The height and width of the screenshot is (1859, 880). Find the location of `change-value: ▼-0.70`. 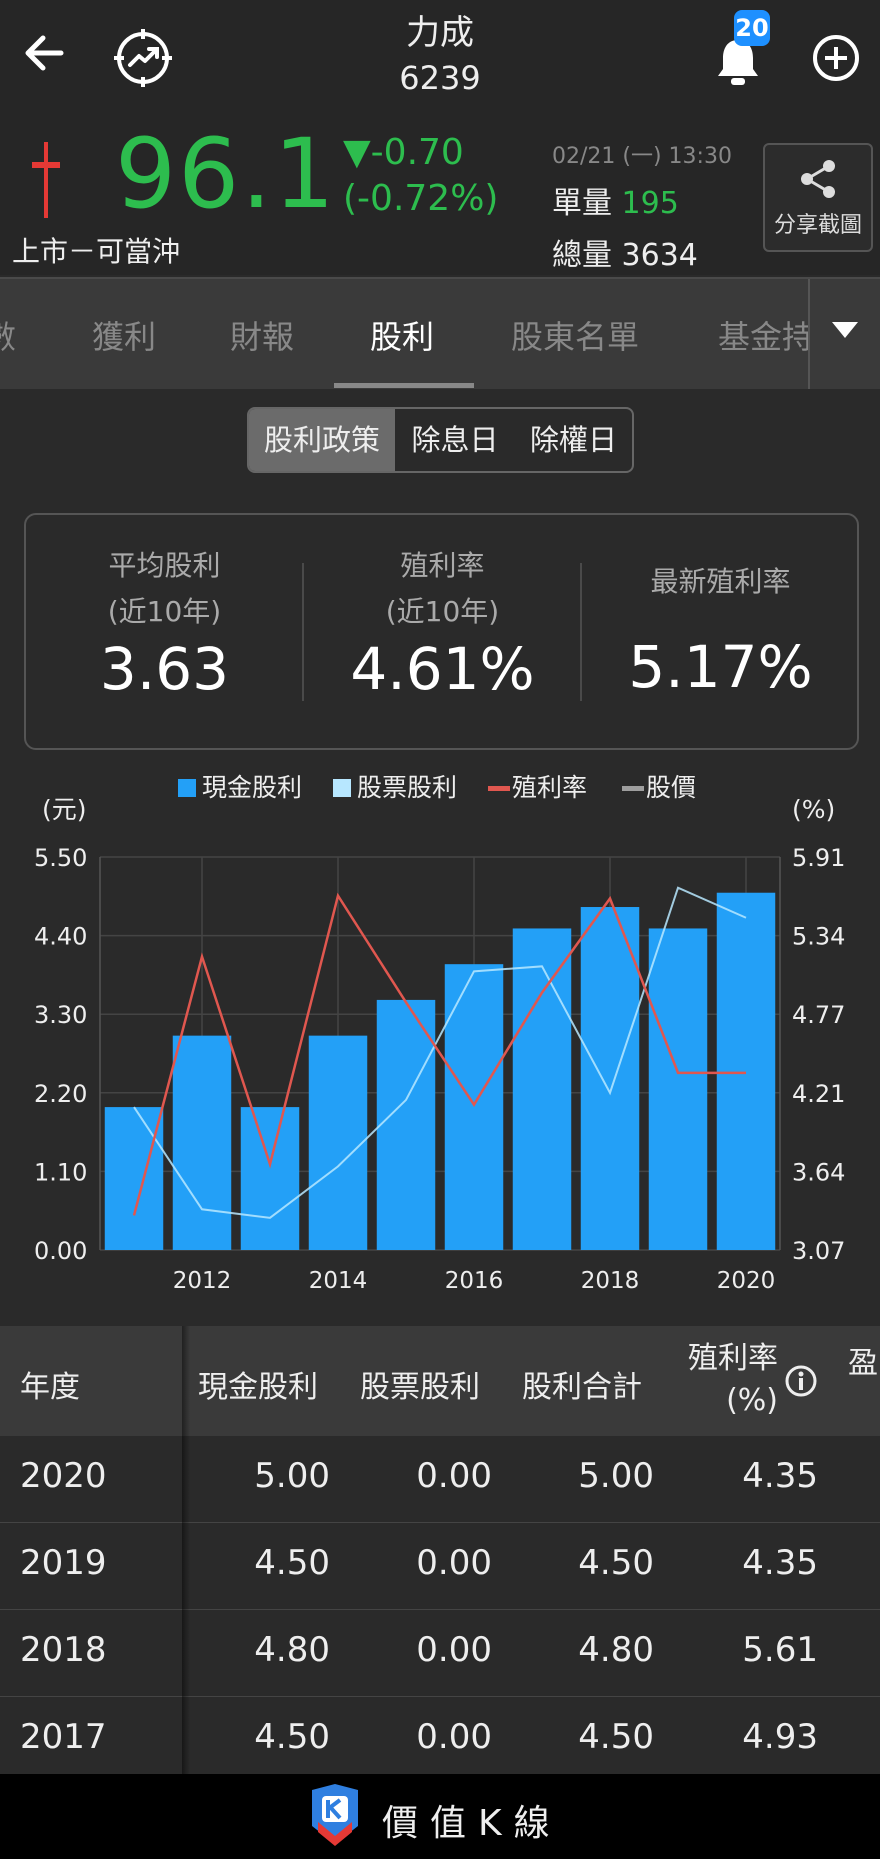

change-value: ▼-0.70 is located at coordinates (403, 152).